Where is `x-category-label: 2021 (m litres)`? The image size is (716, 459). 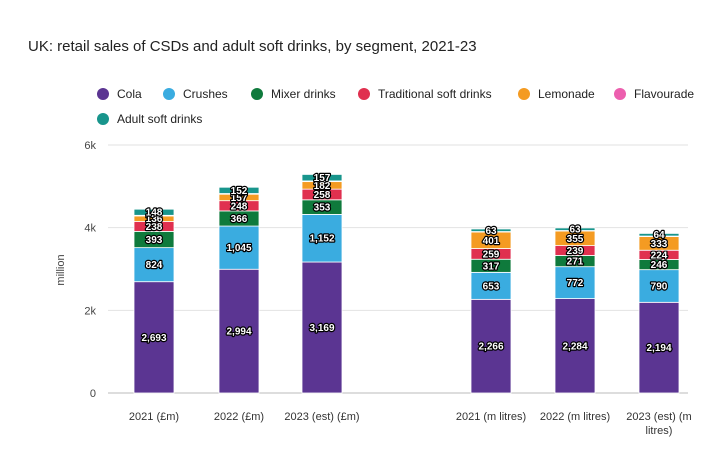
x-category-label: 2021 (m litres) is located at coordinates (491, 417).